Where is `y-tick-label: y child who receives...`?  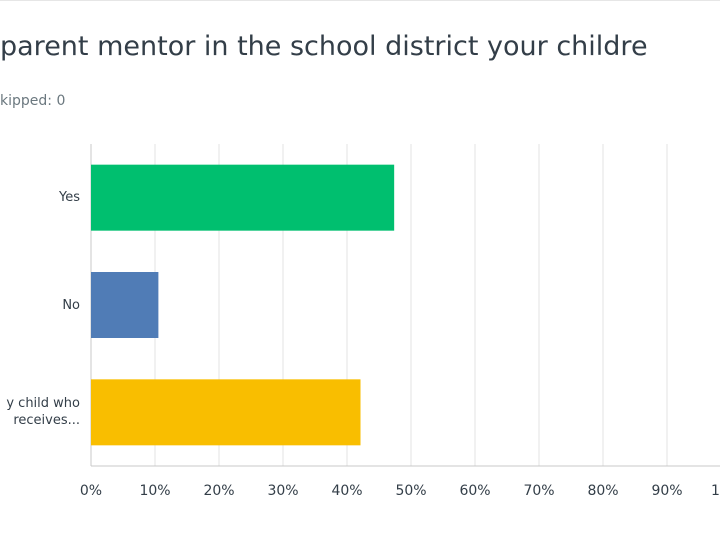
y-tick-label: y child who receives... is located at coordinates (43, 412).